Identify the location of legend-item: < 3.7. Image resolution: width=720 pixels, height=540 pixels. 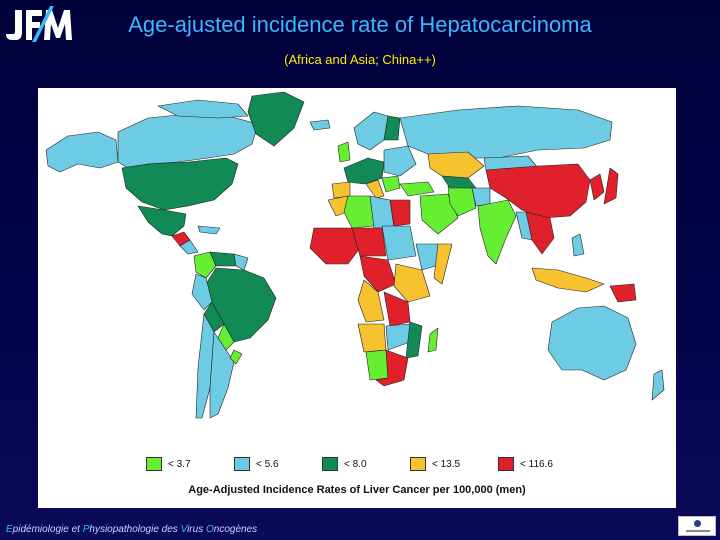
(181, 464).